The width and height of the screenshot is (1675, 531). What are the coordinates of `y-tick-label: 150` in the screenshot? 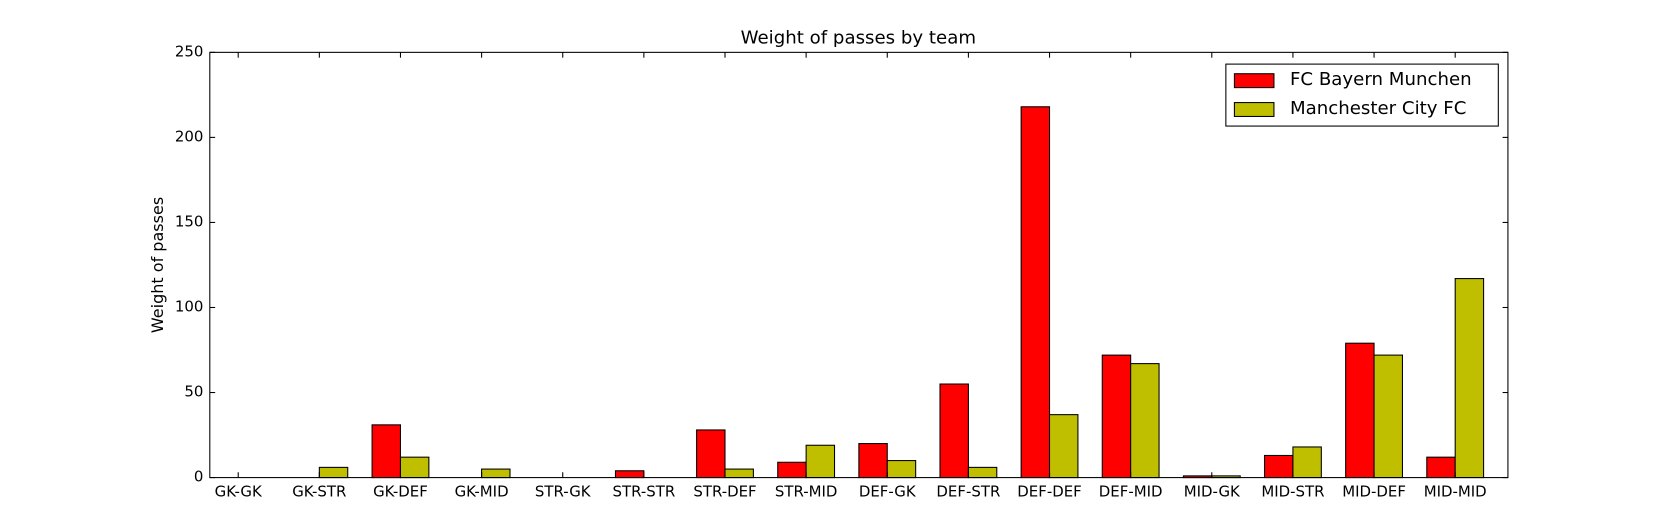 It's located at (189, 221).